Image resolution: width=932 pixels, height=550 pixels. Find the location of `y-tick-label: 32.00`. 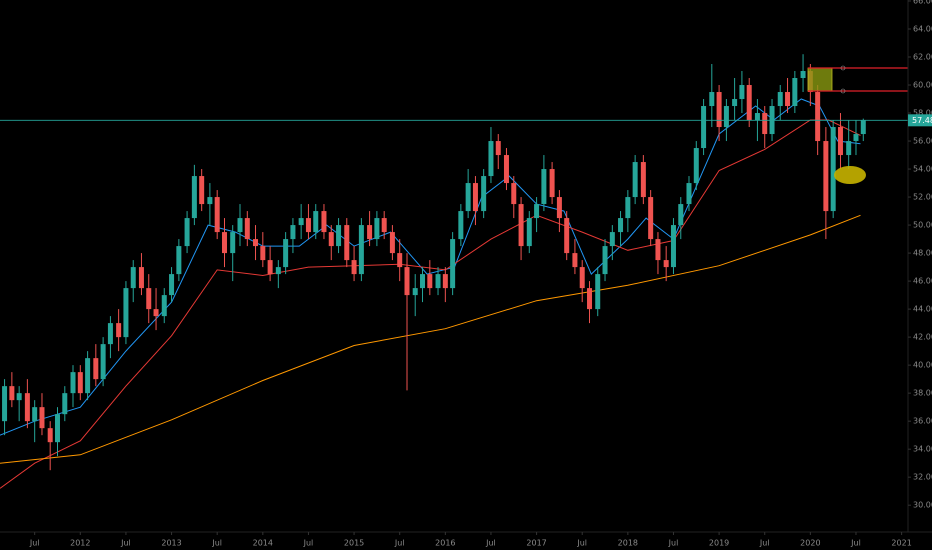

y-tick-label: 32.00 is located at coordinates (922, 477).